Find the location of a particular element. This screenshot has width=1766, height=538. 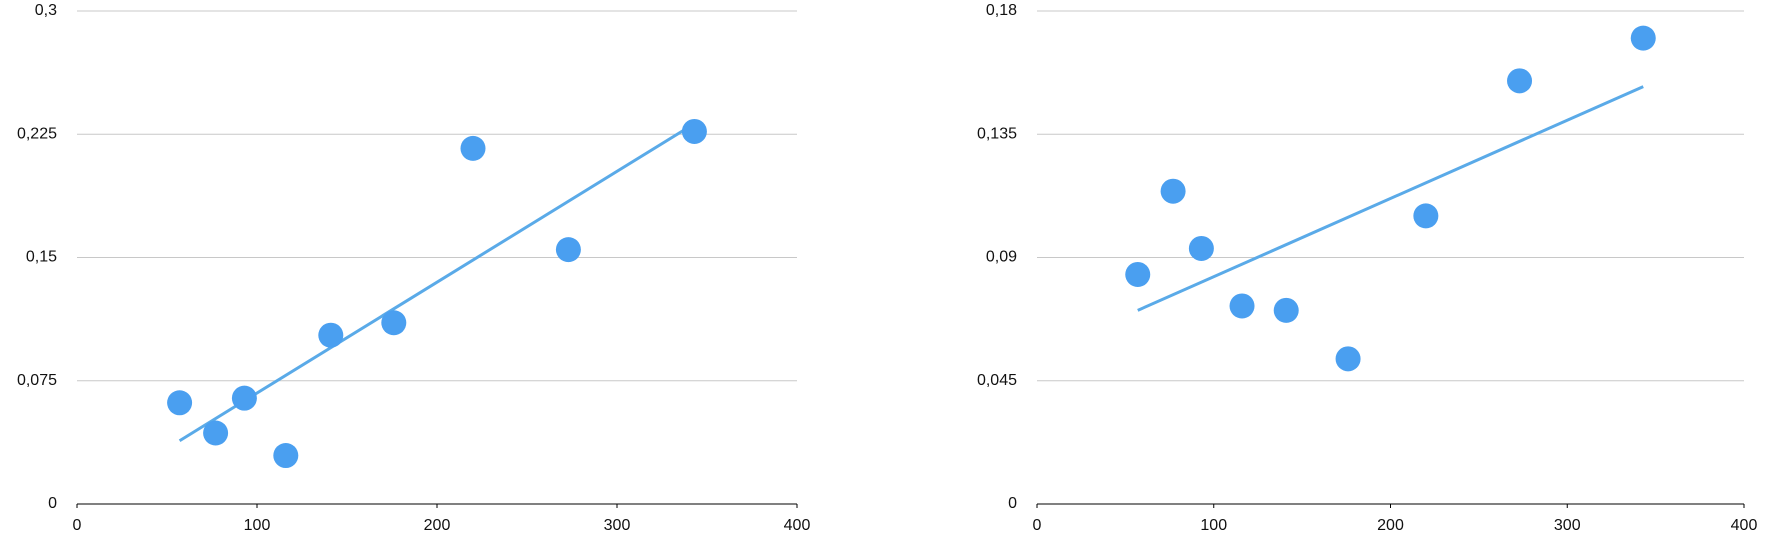

y-tick-label: 0,075 is located at coordinates (37, 380).